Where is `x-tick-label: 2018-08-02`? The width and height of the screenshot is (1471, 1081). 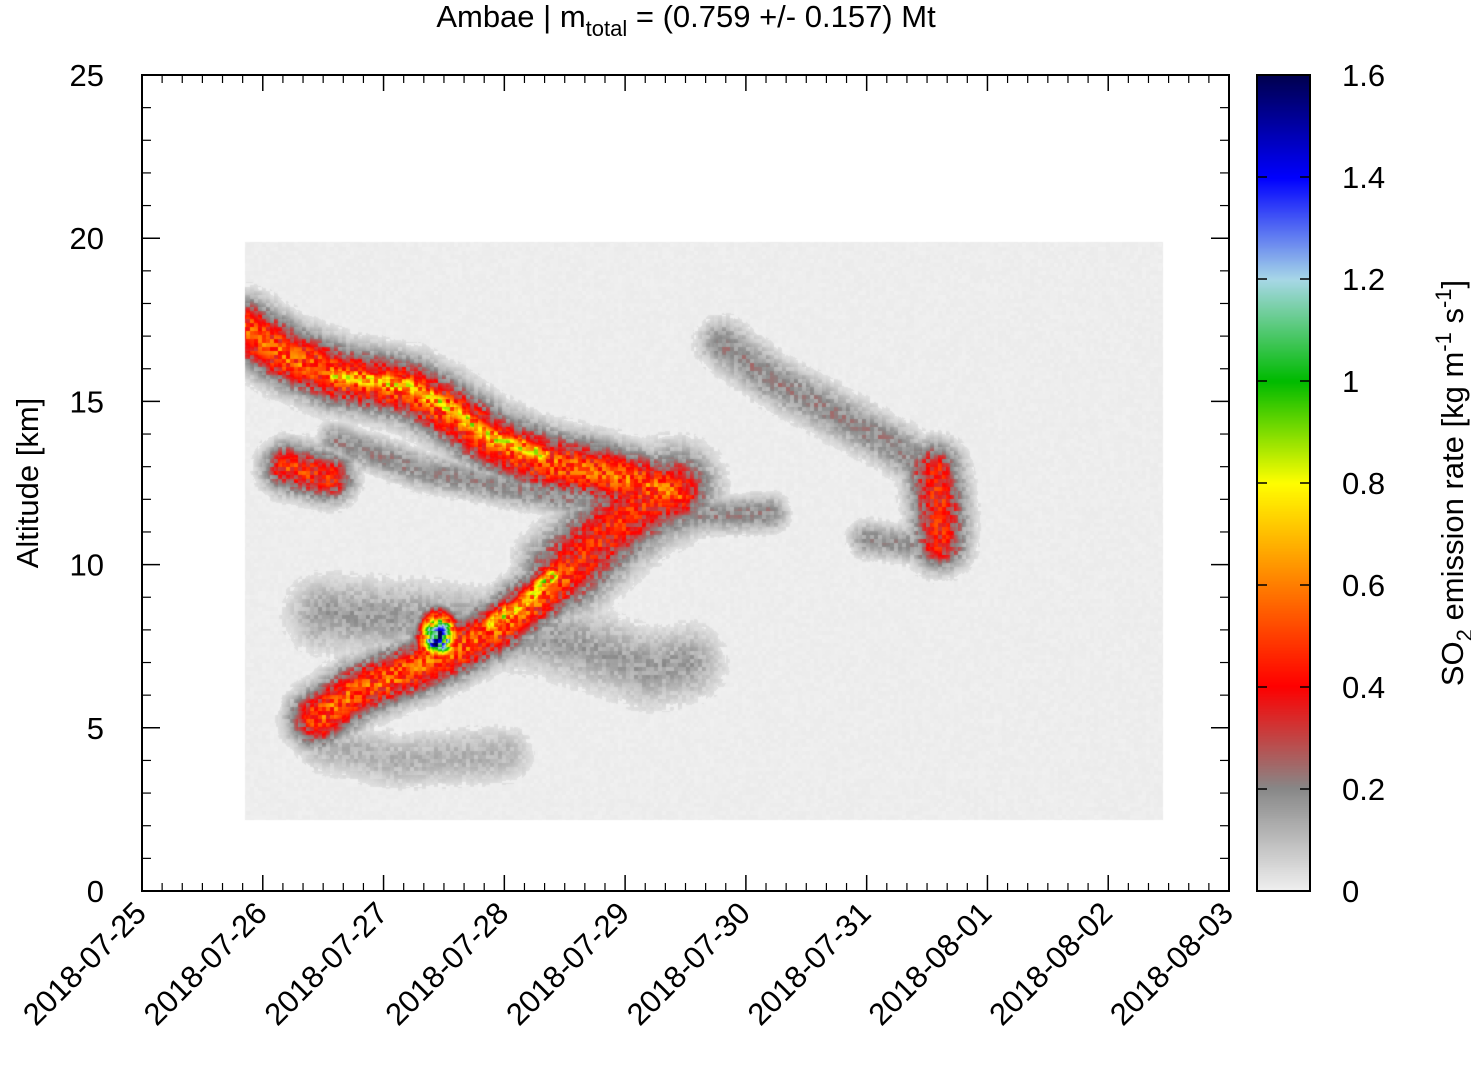 x-tick-label: 2018-08-02 is located at coordinates (1050, 963).